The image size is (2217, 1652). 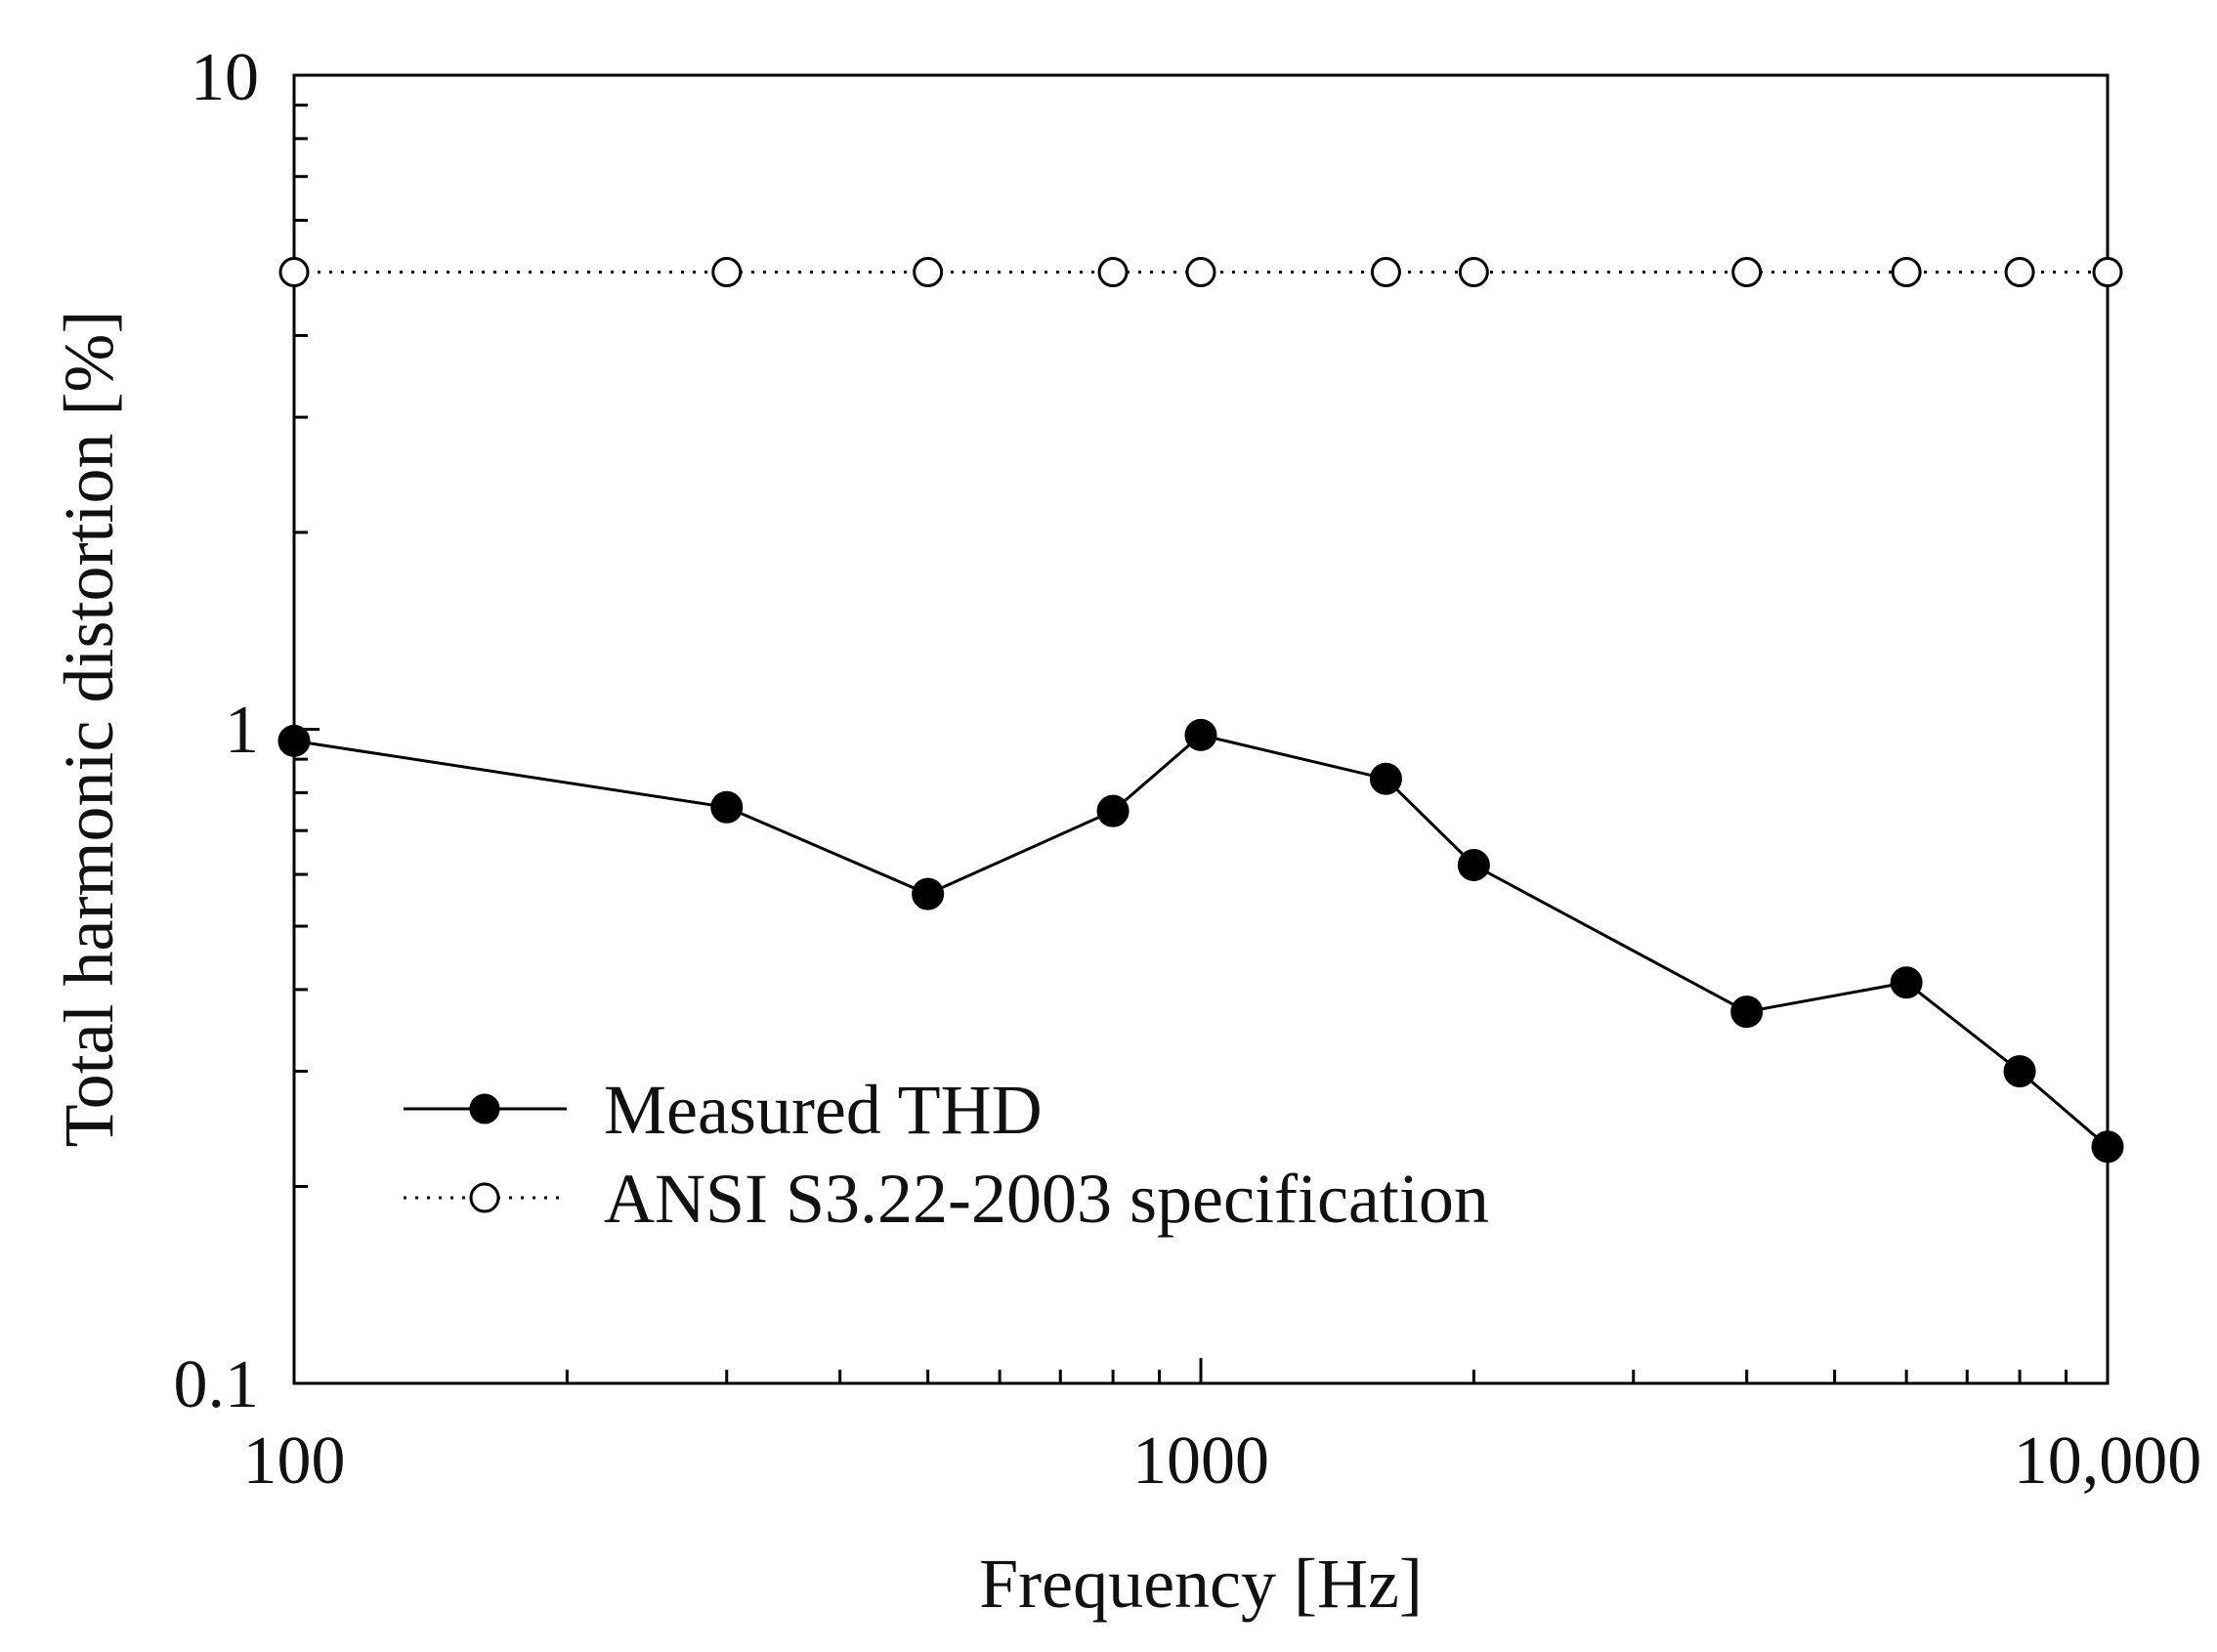 What do you see at coordinates (484, 1108) in the screenshot?
I see `legend-marker-measured` at bounding box center [484, 1108].